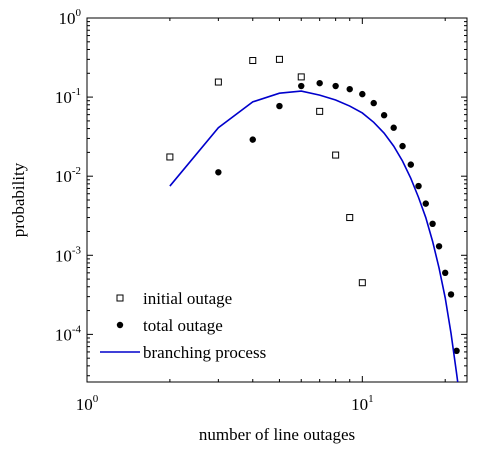  I want to click on legend-label: branching process, so click(204, 352).